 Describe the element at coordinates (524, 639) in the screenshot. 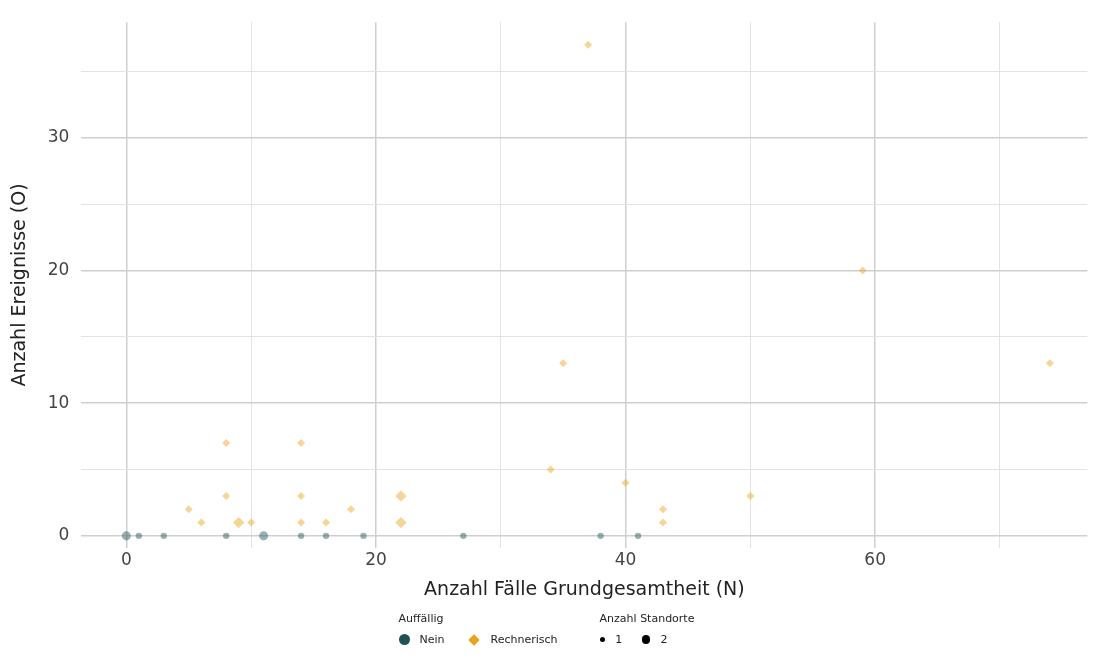

I see `legend-label: Rechnerisch` at that location.